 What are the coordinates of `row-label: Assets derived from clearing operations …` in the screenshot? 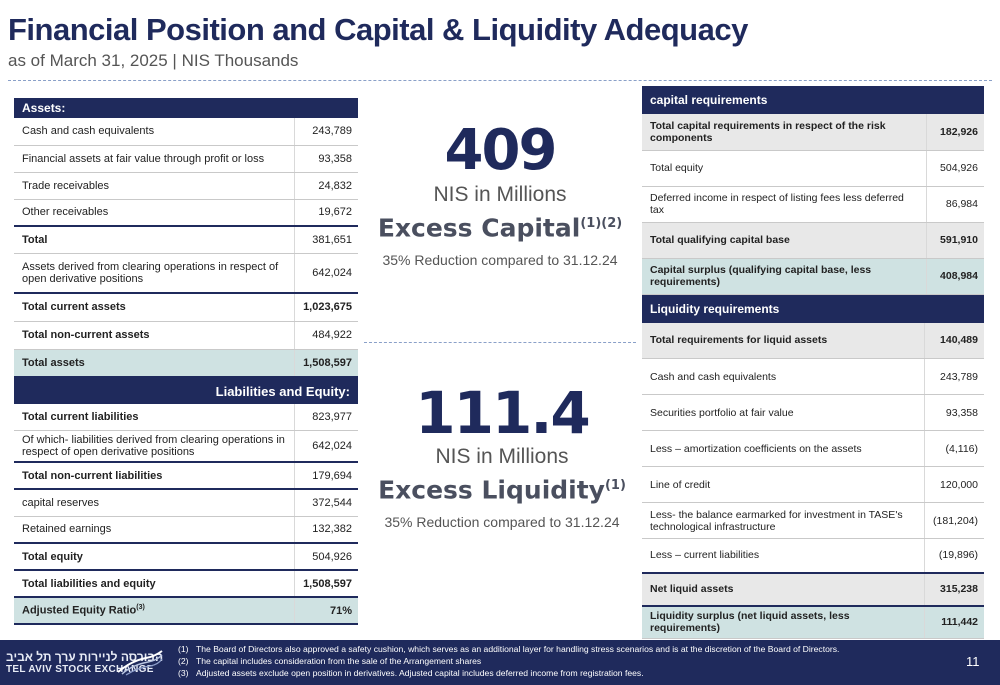 It's located at (154, 273).